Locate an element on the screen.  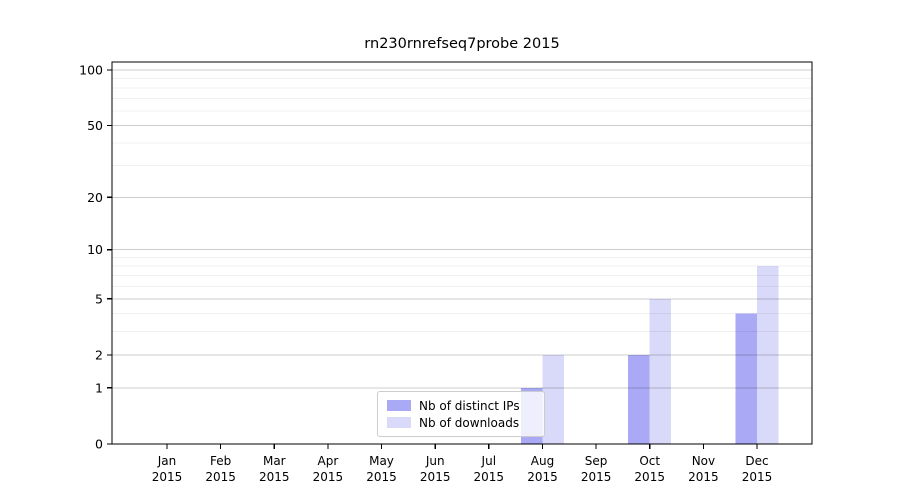
chart-title: rn230rnrefseq7probe 2015 is located at coordinates (462, 44).